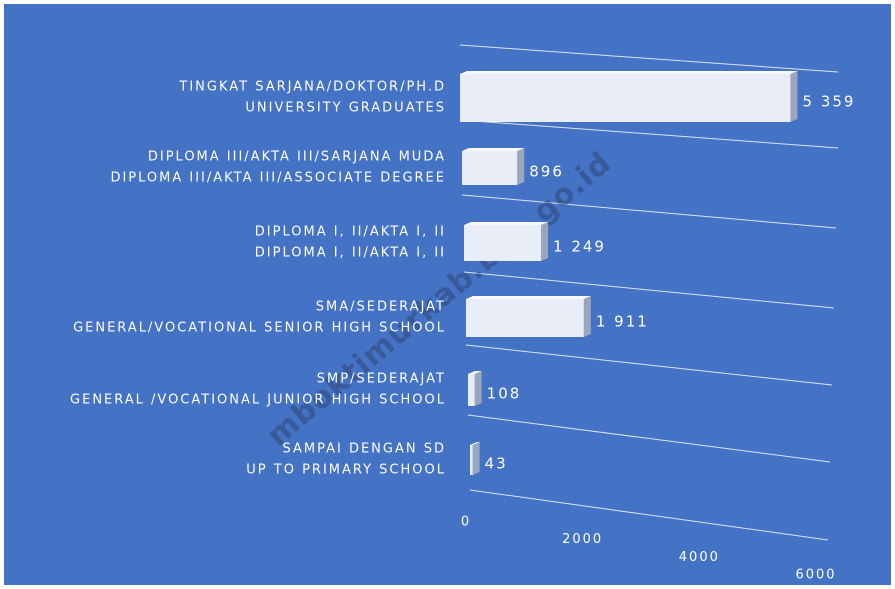 The width and height of the screenshot is (895, 589). What do you see at coordinates (345, 108) in the screenshot?
I see `category-label: UNIVERSITY GRADUATES` at bounding box center [345, 108].